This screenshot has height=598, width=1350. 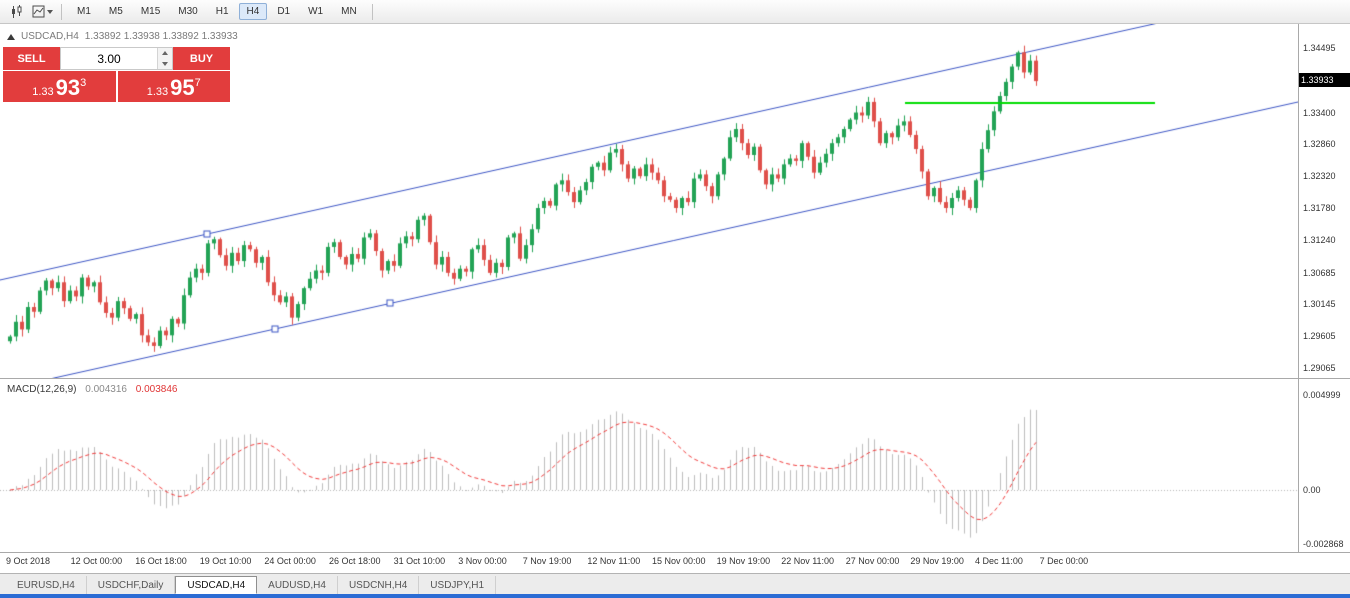 I want to click on expand-trade-panel-icon, so click(x=11, y=36).